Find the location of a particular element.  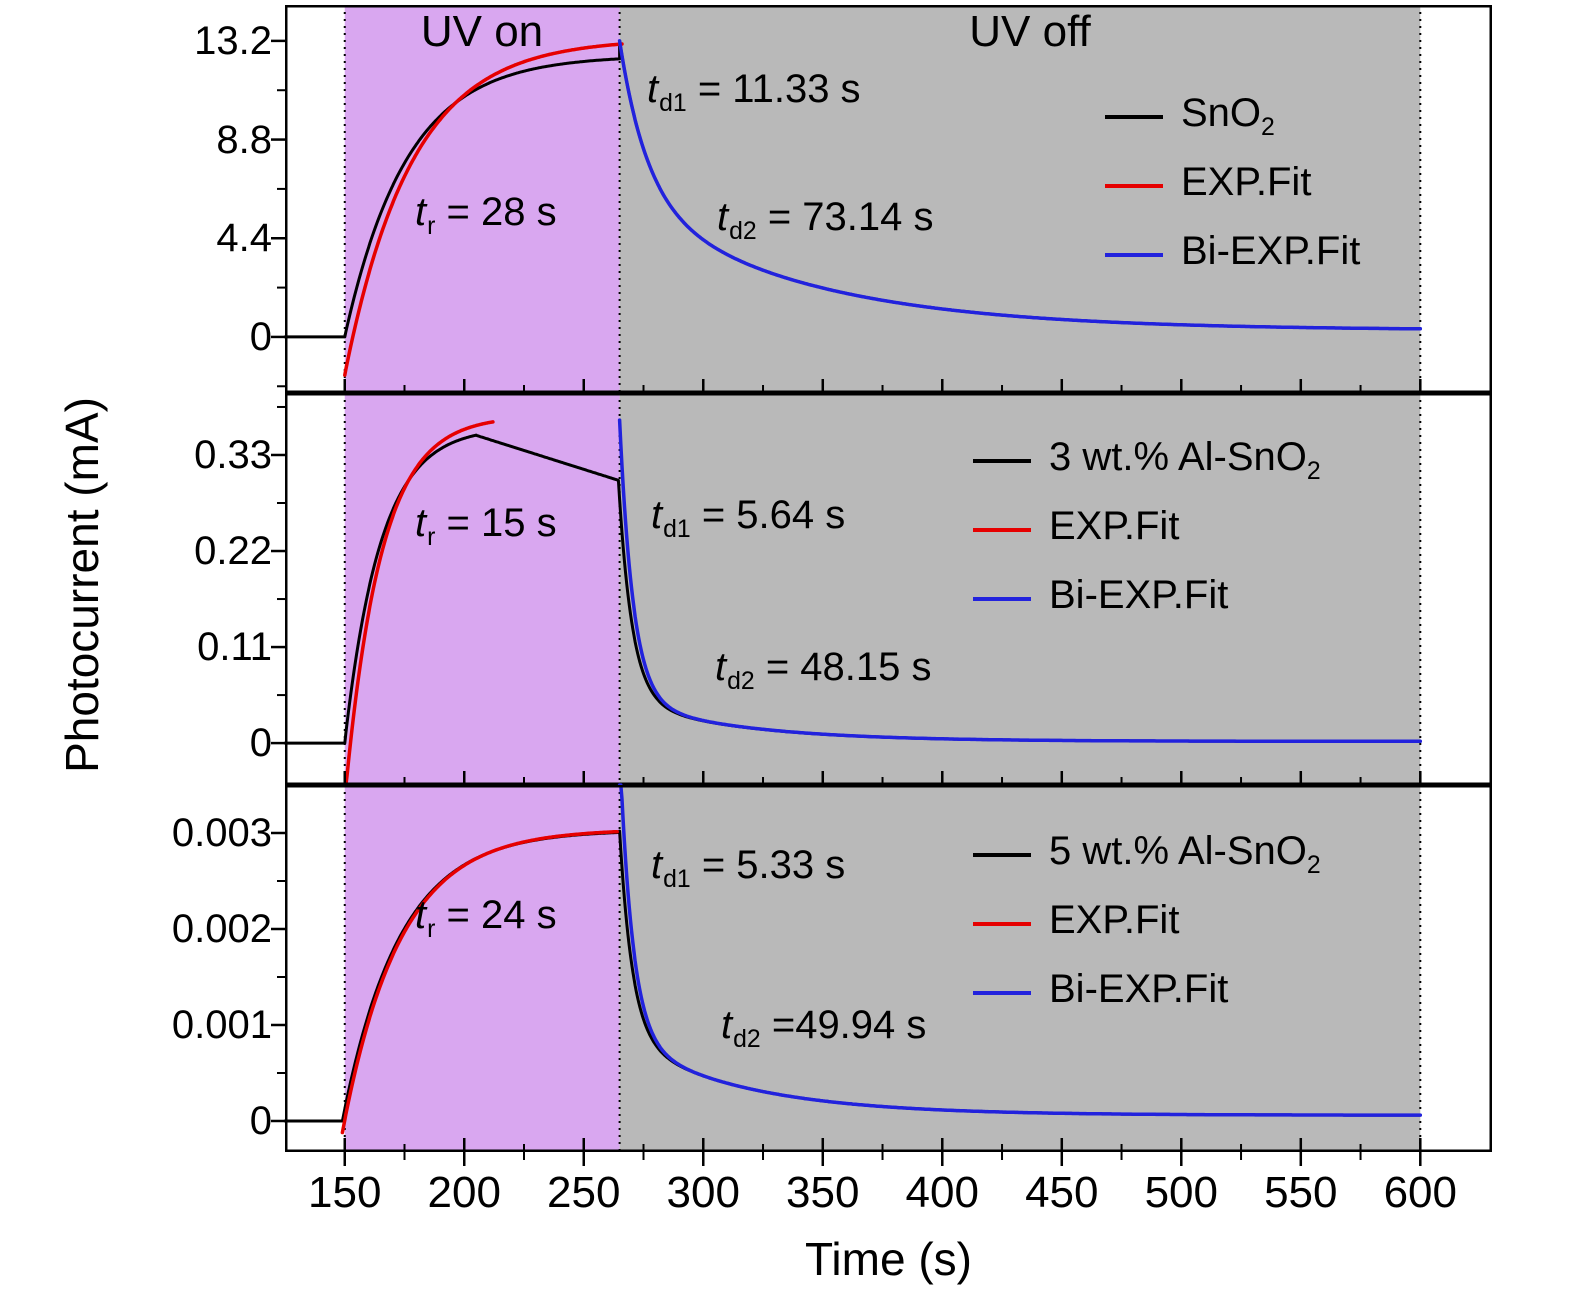

x-tick-label: 250 is located at coordinates (584, 1192).